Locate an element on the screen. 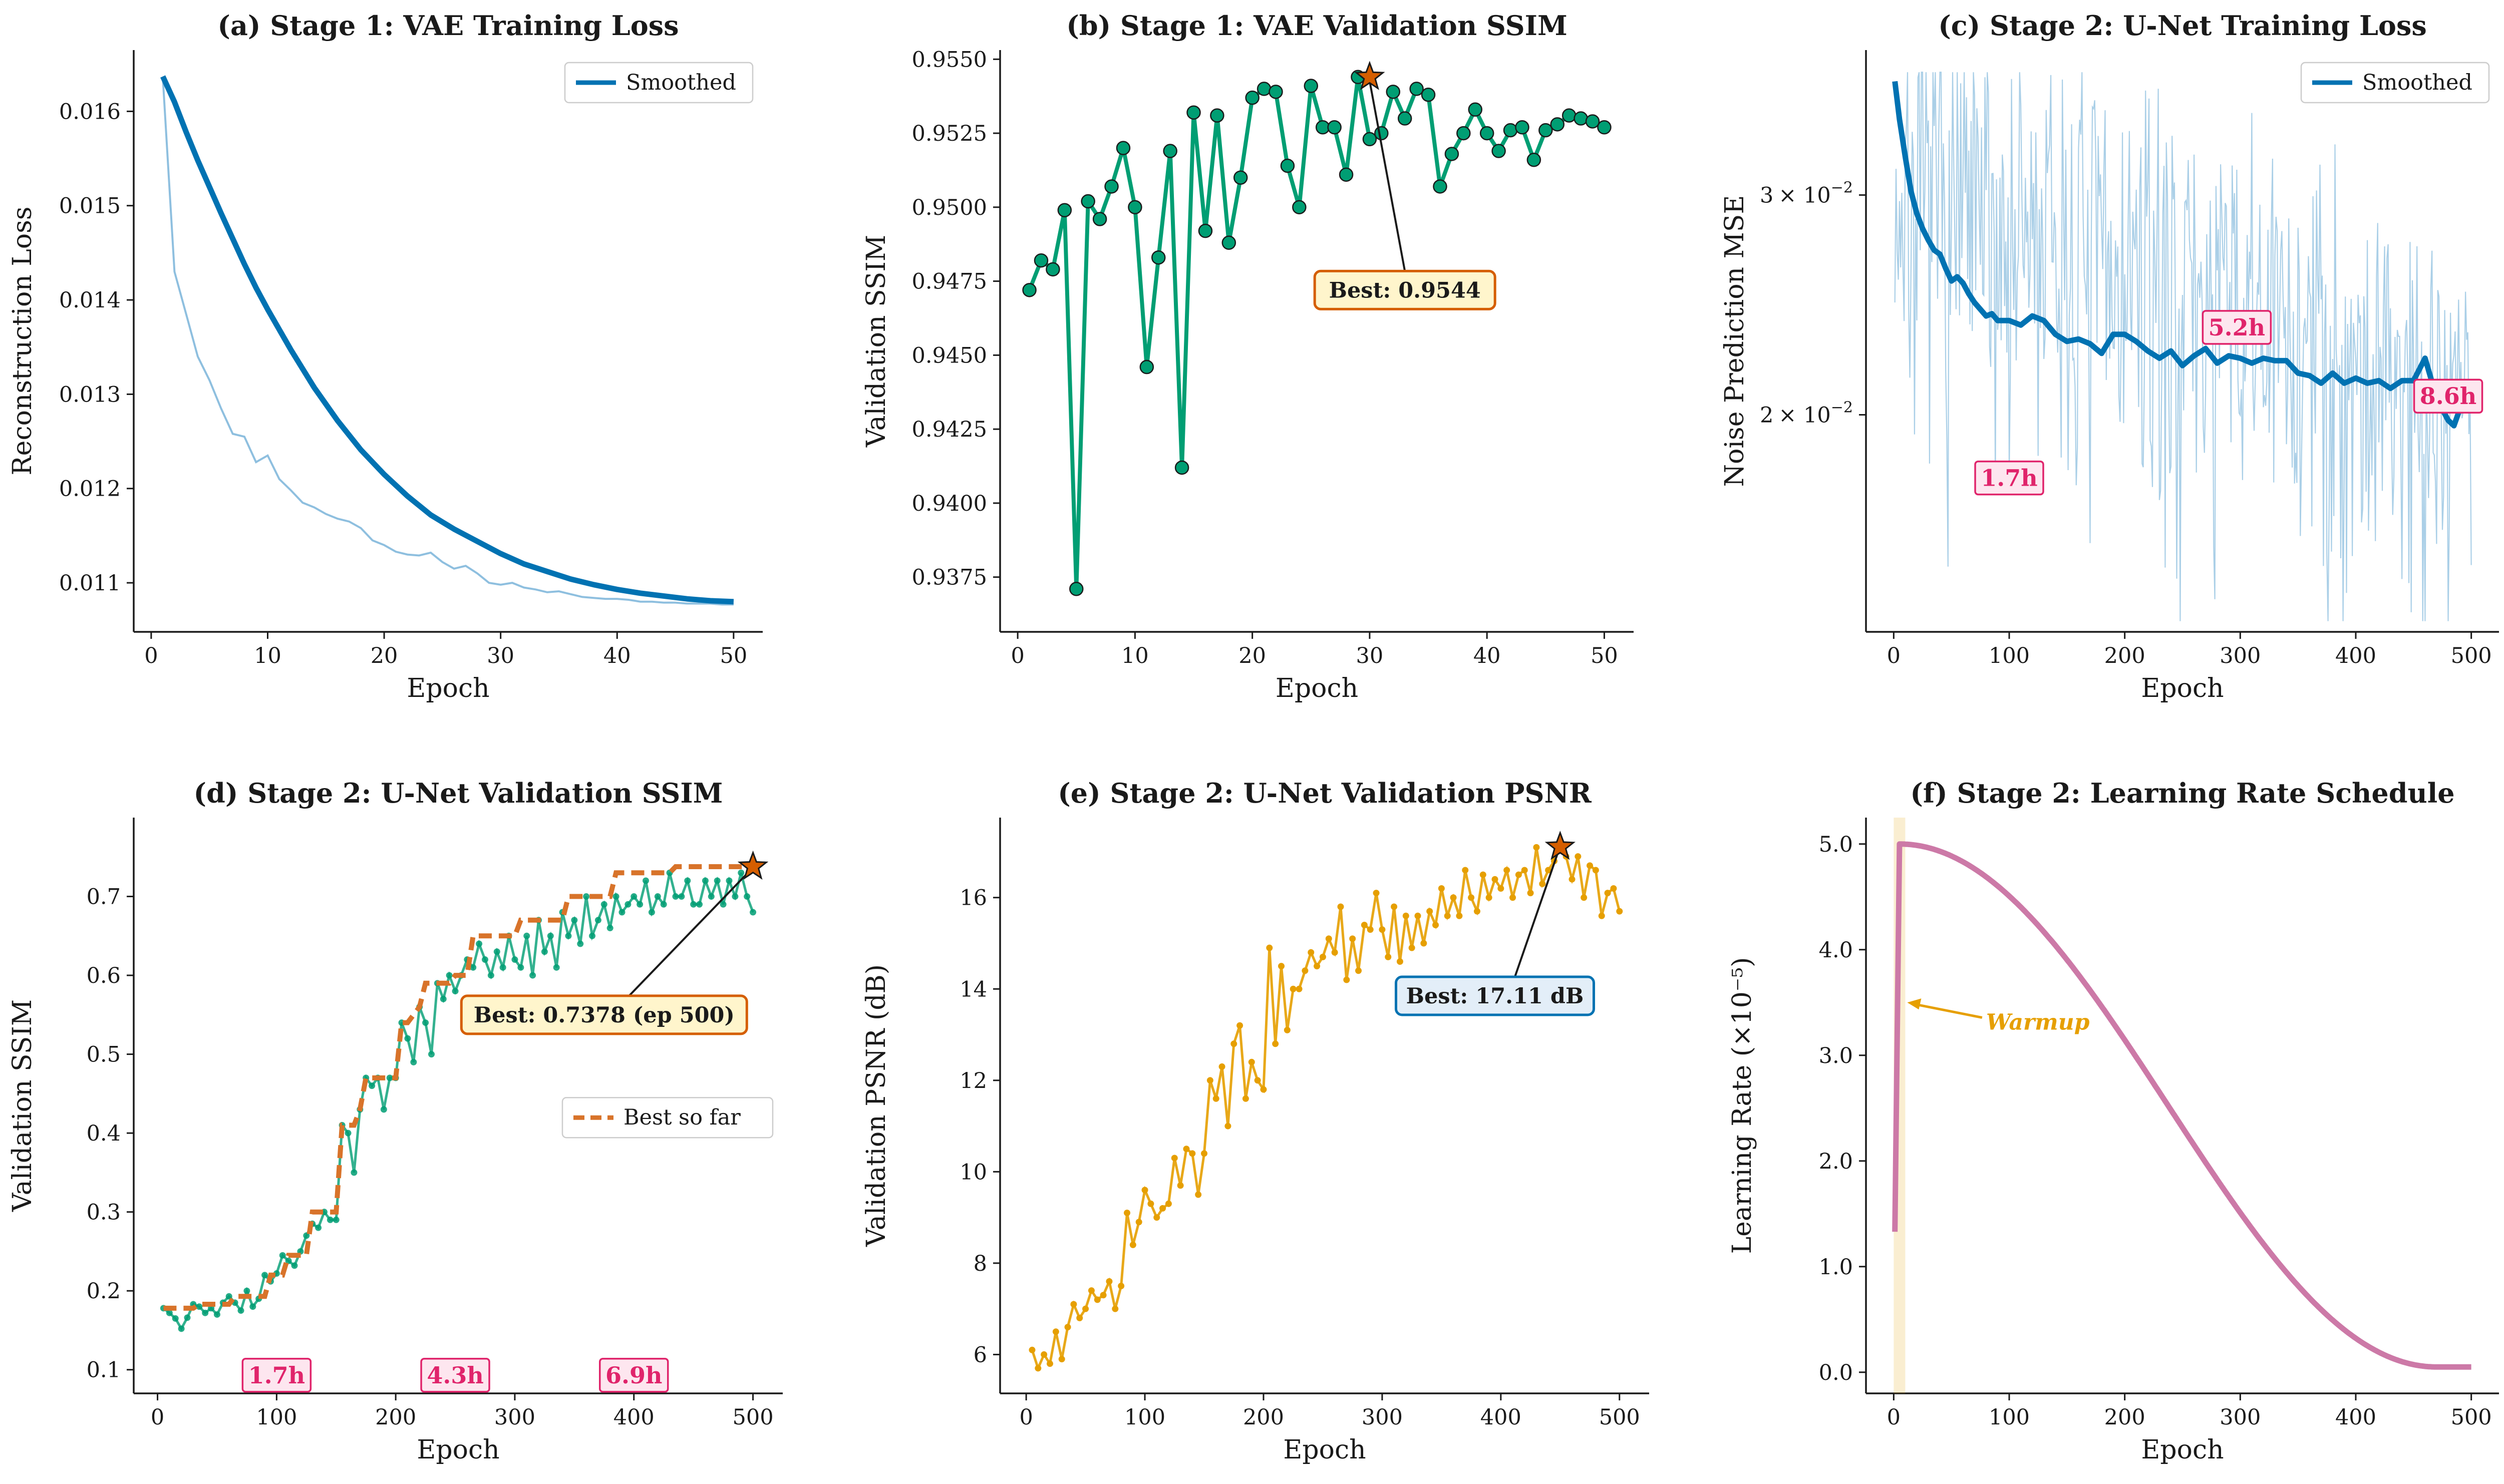  y-tick-label: 0.9375 is located at coordinates (950, 577).